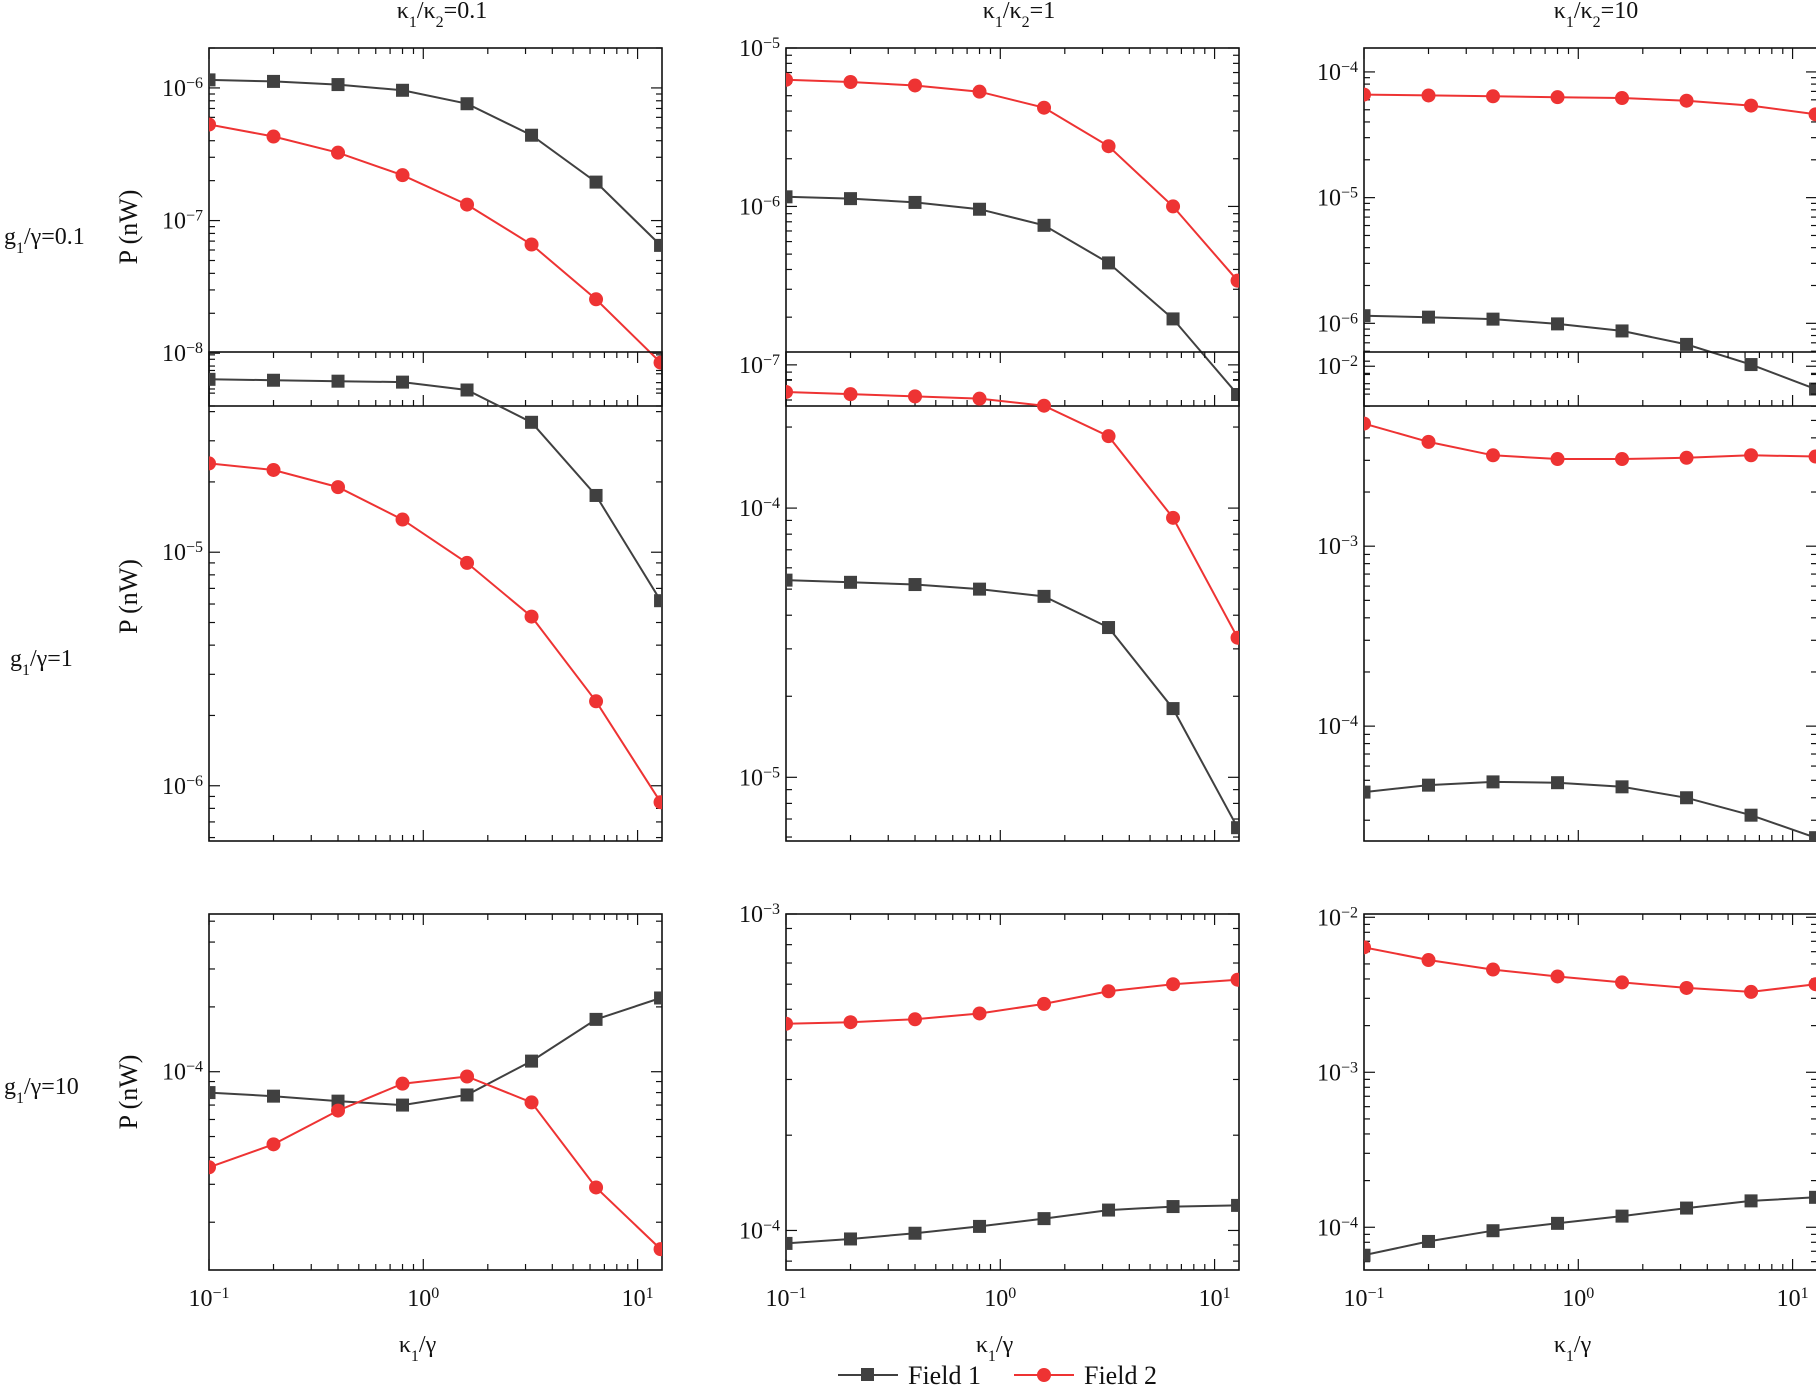  I want to click on y-tick-label: 10⁻², so click(1337, 367).